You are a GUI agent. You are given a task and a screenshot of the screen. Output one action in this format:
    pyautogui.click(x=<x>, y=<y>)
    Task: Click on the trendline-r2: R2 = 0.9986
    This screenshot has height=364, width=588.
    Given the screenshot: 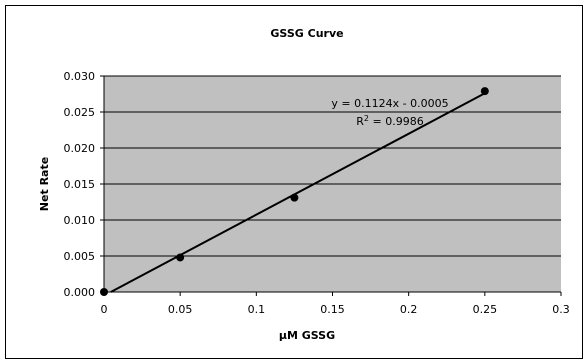 What is the action you would take?
    pyautogui.click(x=389, y=121)
    